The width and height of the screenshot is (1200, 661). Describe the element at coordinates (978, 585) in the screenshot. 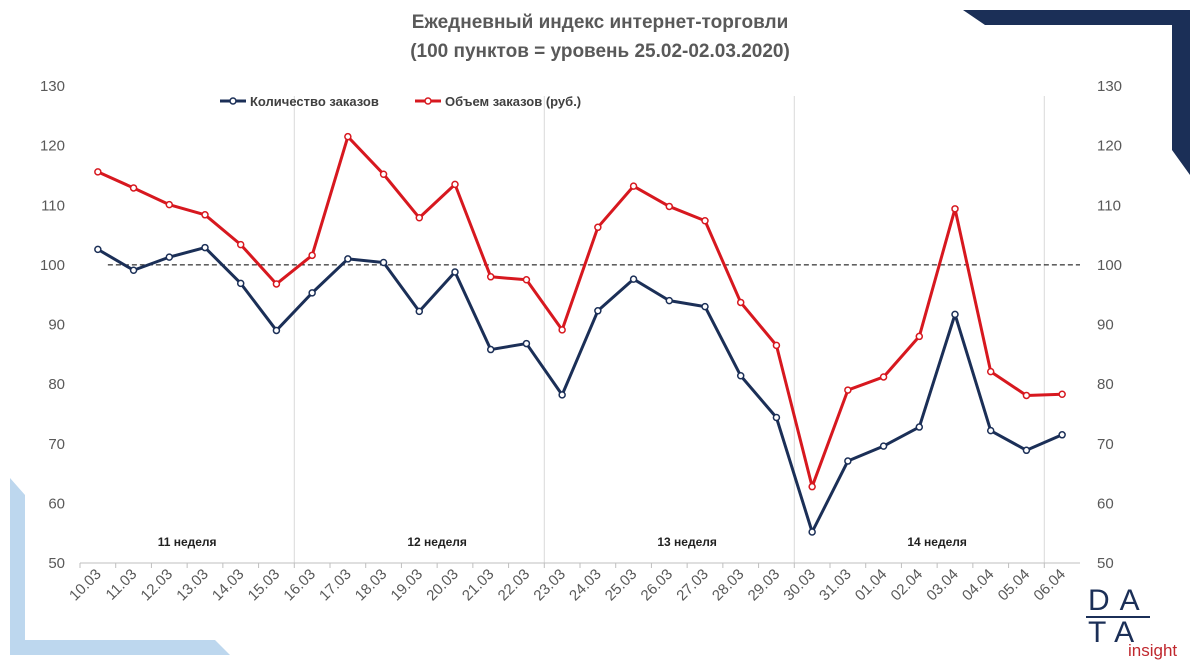

I see `x-tick-label: 04.04` at that location.